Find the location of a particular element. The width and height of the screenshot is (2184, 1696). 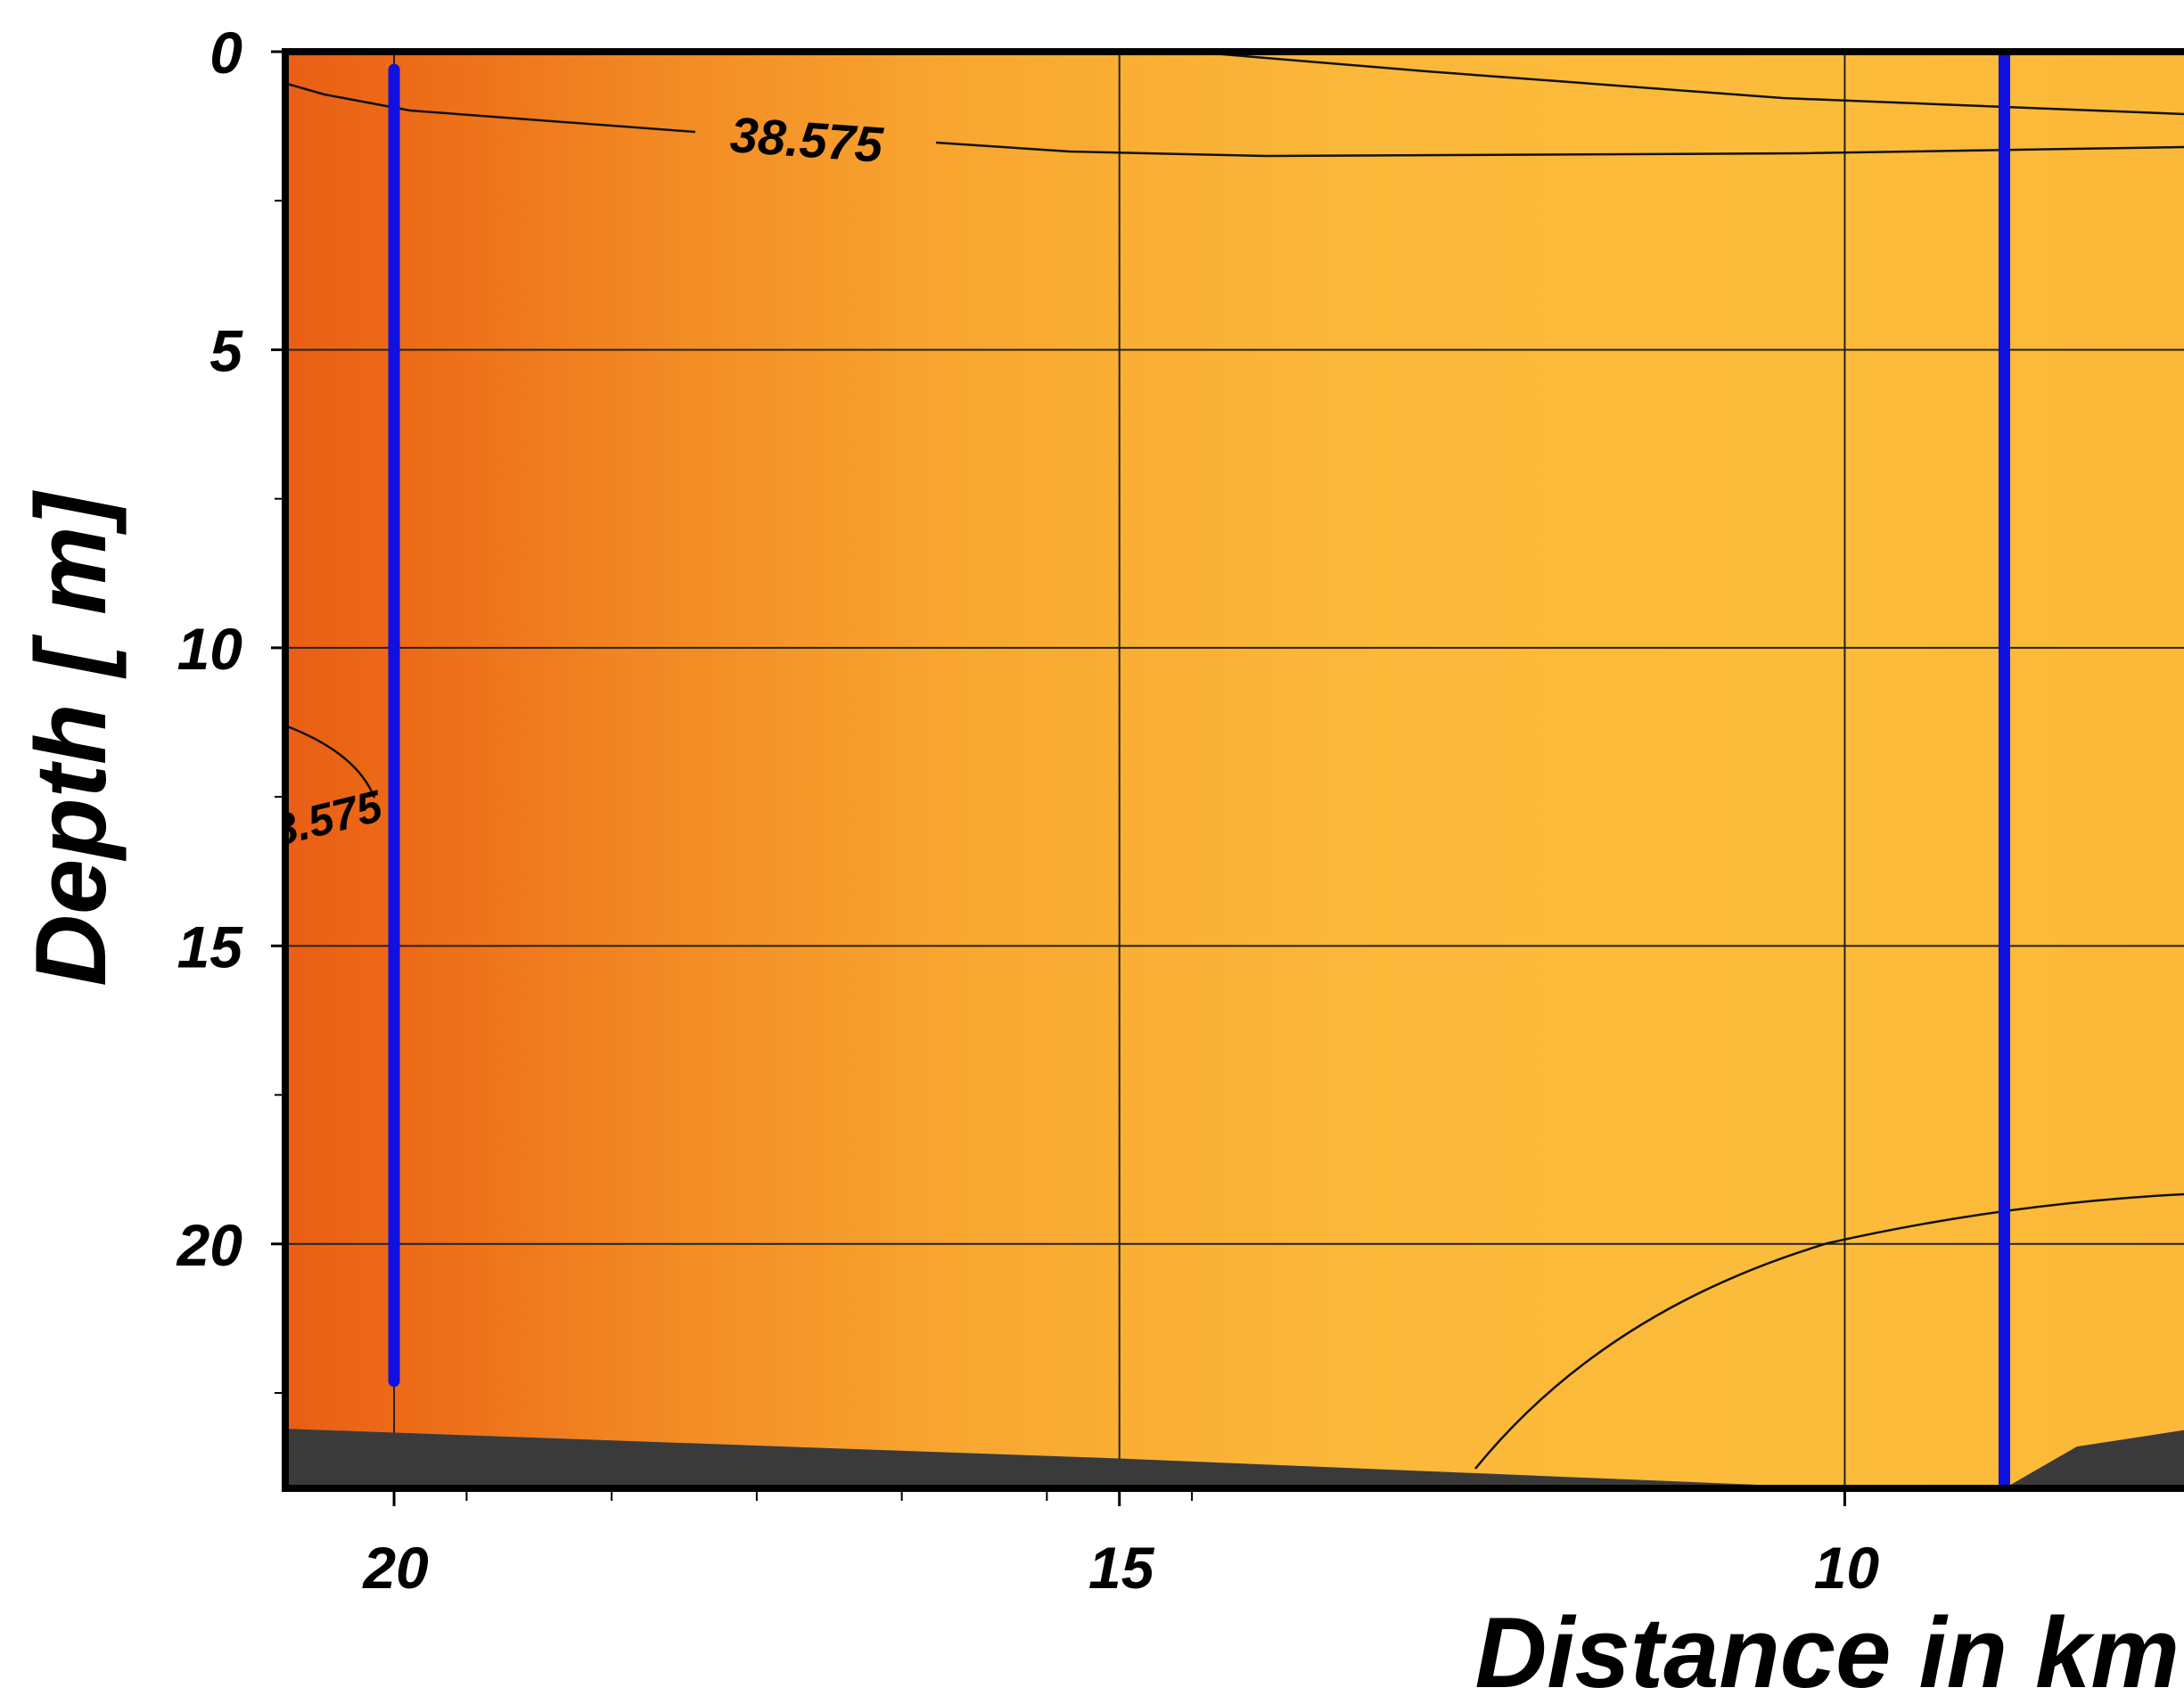

contour-line-bottom-right is located at coordinates (1829, 1331).